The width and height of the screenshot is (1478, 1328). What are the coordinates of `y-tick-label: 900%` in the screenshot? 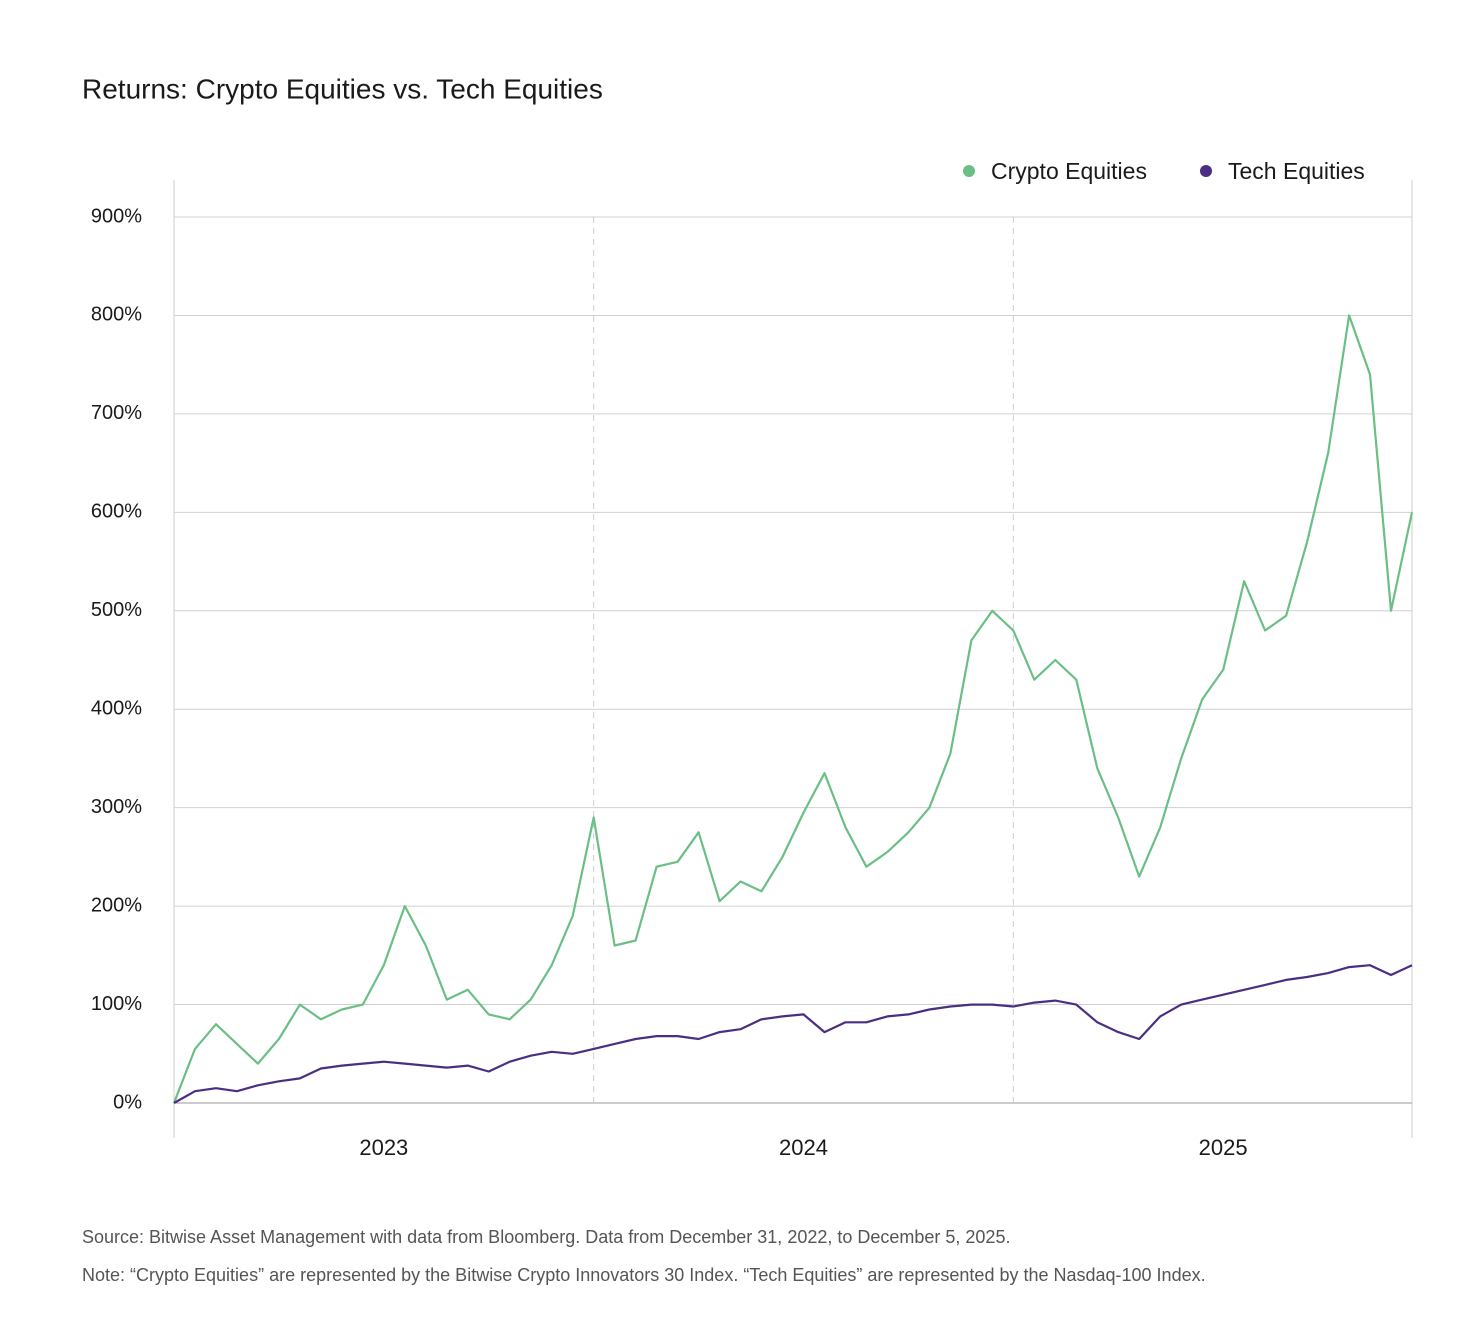 It's located at (116, 216).